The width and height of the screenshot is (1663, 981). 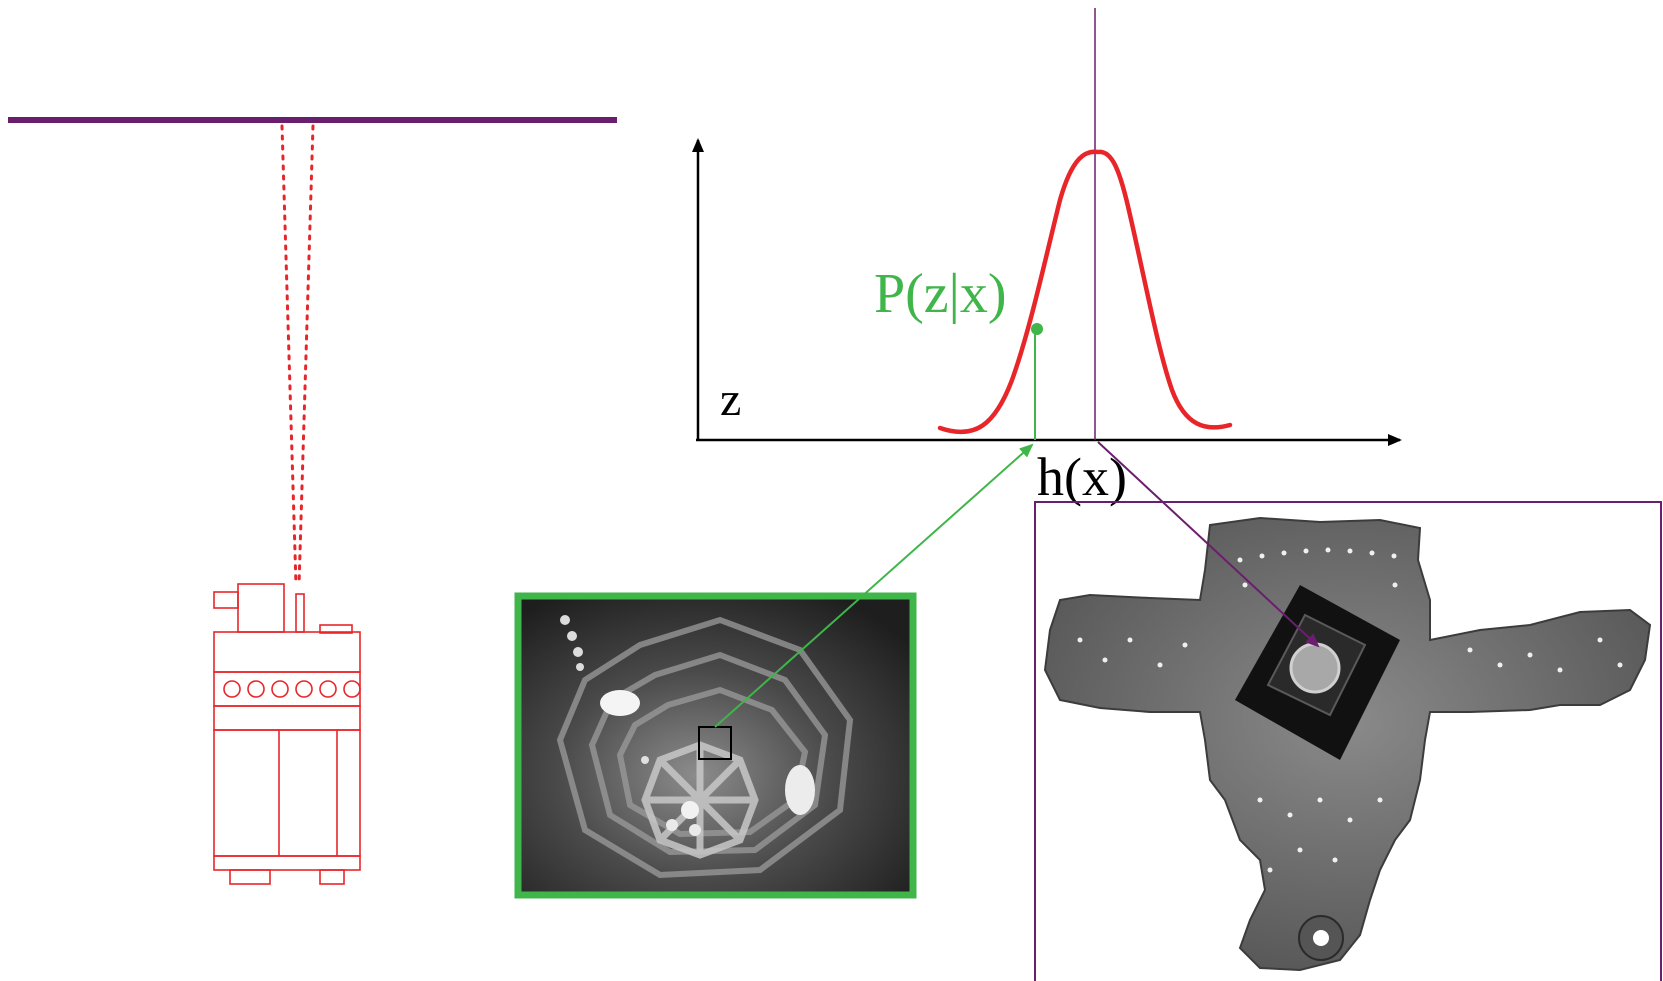 I want to click on laser-beams, so click(x=297, y=355).